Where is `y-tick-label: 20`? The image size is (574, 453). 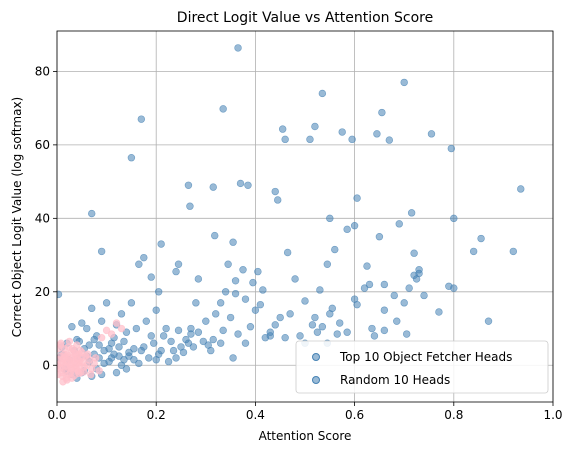
y-tick-label: 20 is located at coordinates (42, 292).